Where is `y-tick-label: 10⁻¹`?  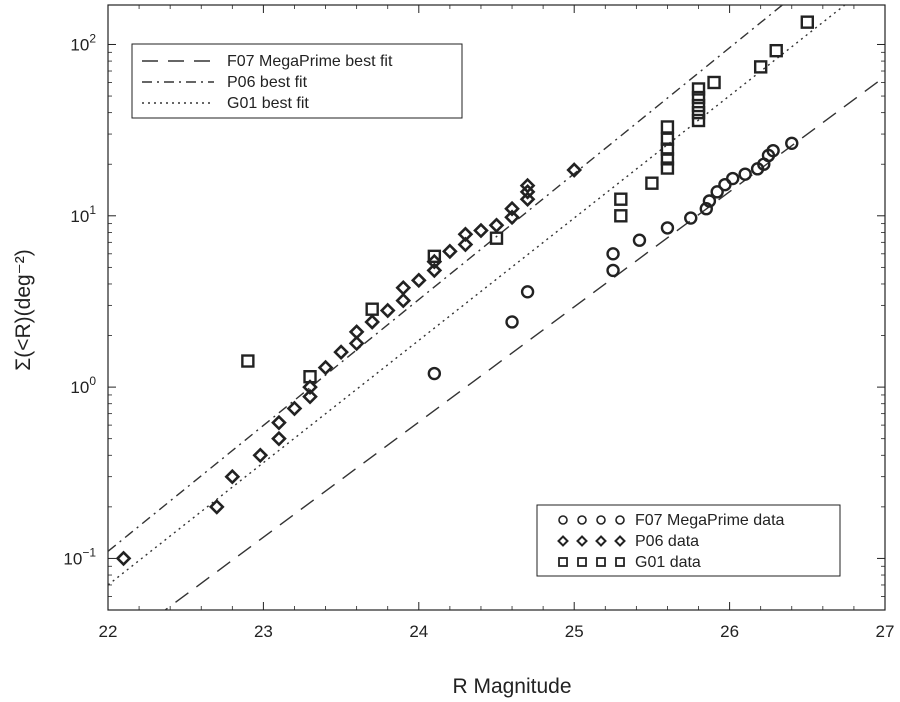
y-tick-label: 10⁻¹ is located at coordinates (79, 556).